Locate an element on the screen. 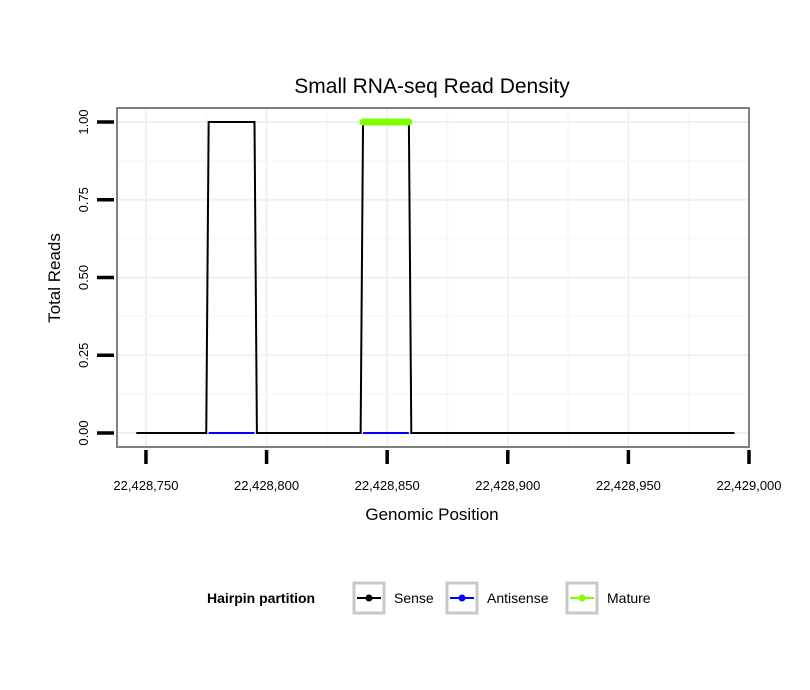 This screenshot has width=810, height=690. x-tick-label: 22,428,800 is located at coordinates (266, 485).